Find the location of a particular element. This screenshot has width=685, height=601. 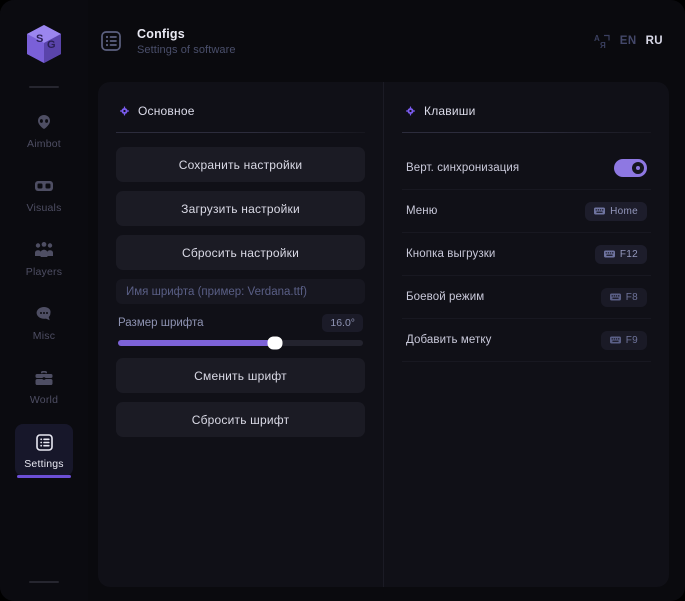

sidebar: S G Aimbot is located at coordinates (44, 300).